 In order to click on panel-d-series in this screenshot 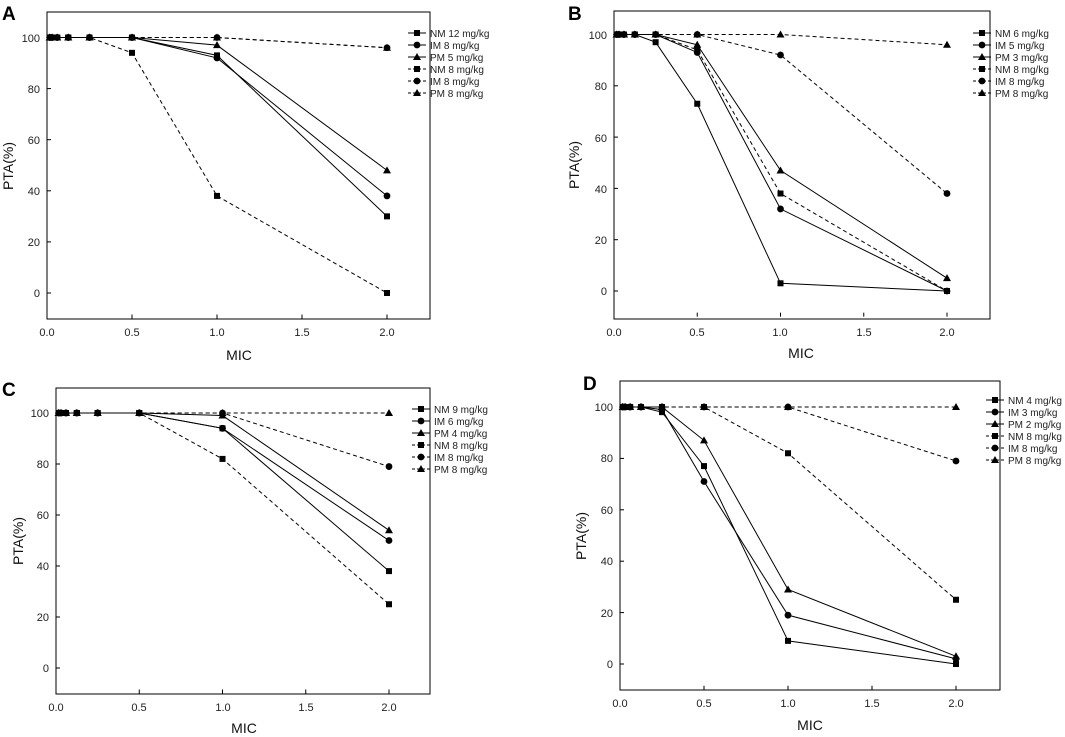, I will do `click(789, 535)`.